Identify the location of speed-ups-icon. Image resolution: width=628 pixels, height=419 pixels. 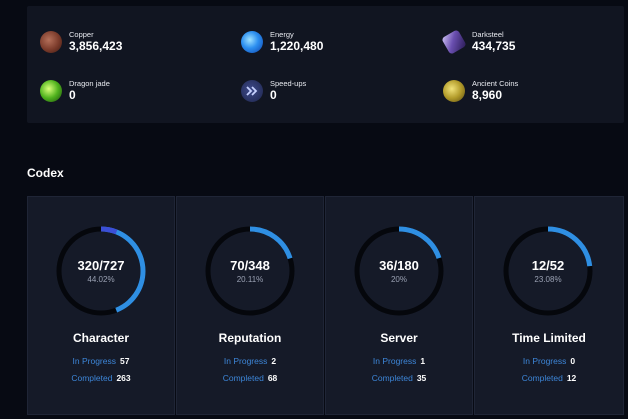
(252, 90).